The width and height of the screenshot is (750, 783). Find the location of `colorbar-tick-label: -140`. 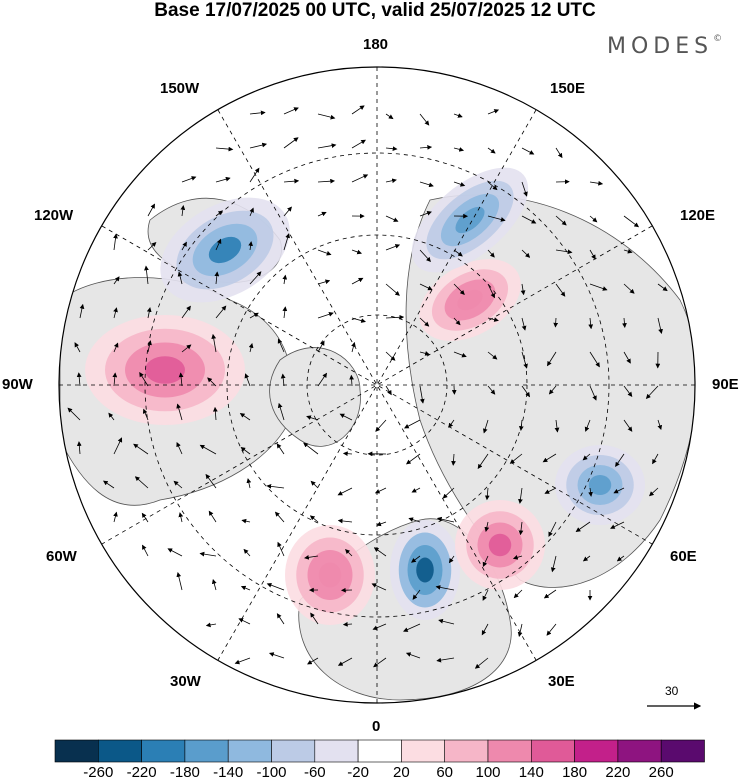

colorbar-tick-label: -140 is located at coordinates (228, 772).